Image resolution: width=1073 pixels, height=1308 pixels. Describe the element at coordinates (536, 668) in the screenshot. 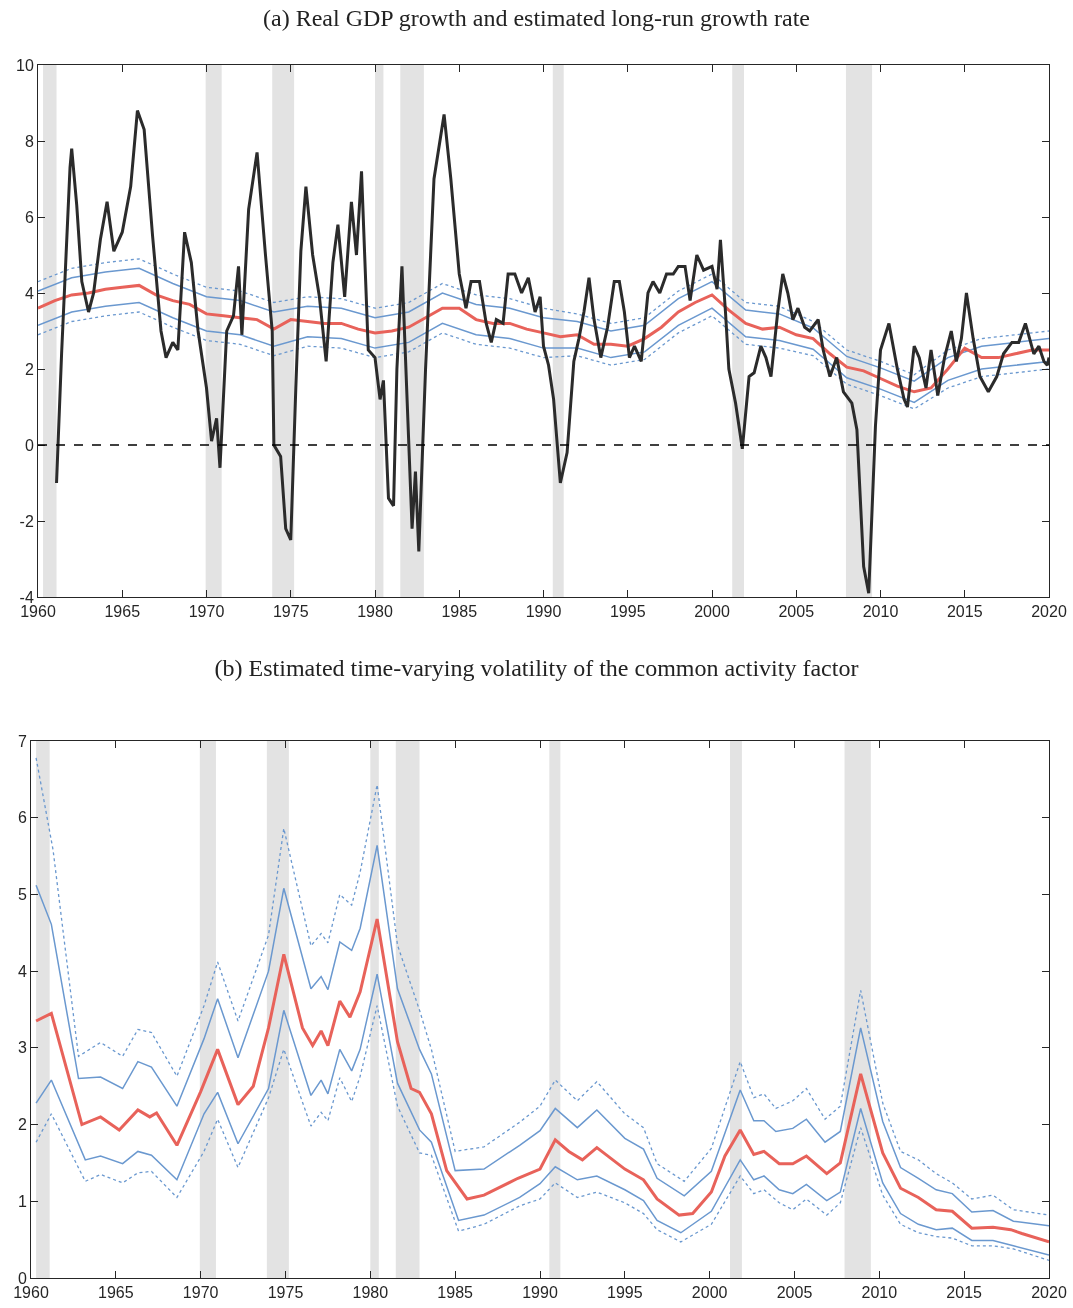

I see `chart-title: (b) Estimated time-varying volatility of the common activity factor` at that location.